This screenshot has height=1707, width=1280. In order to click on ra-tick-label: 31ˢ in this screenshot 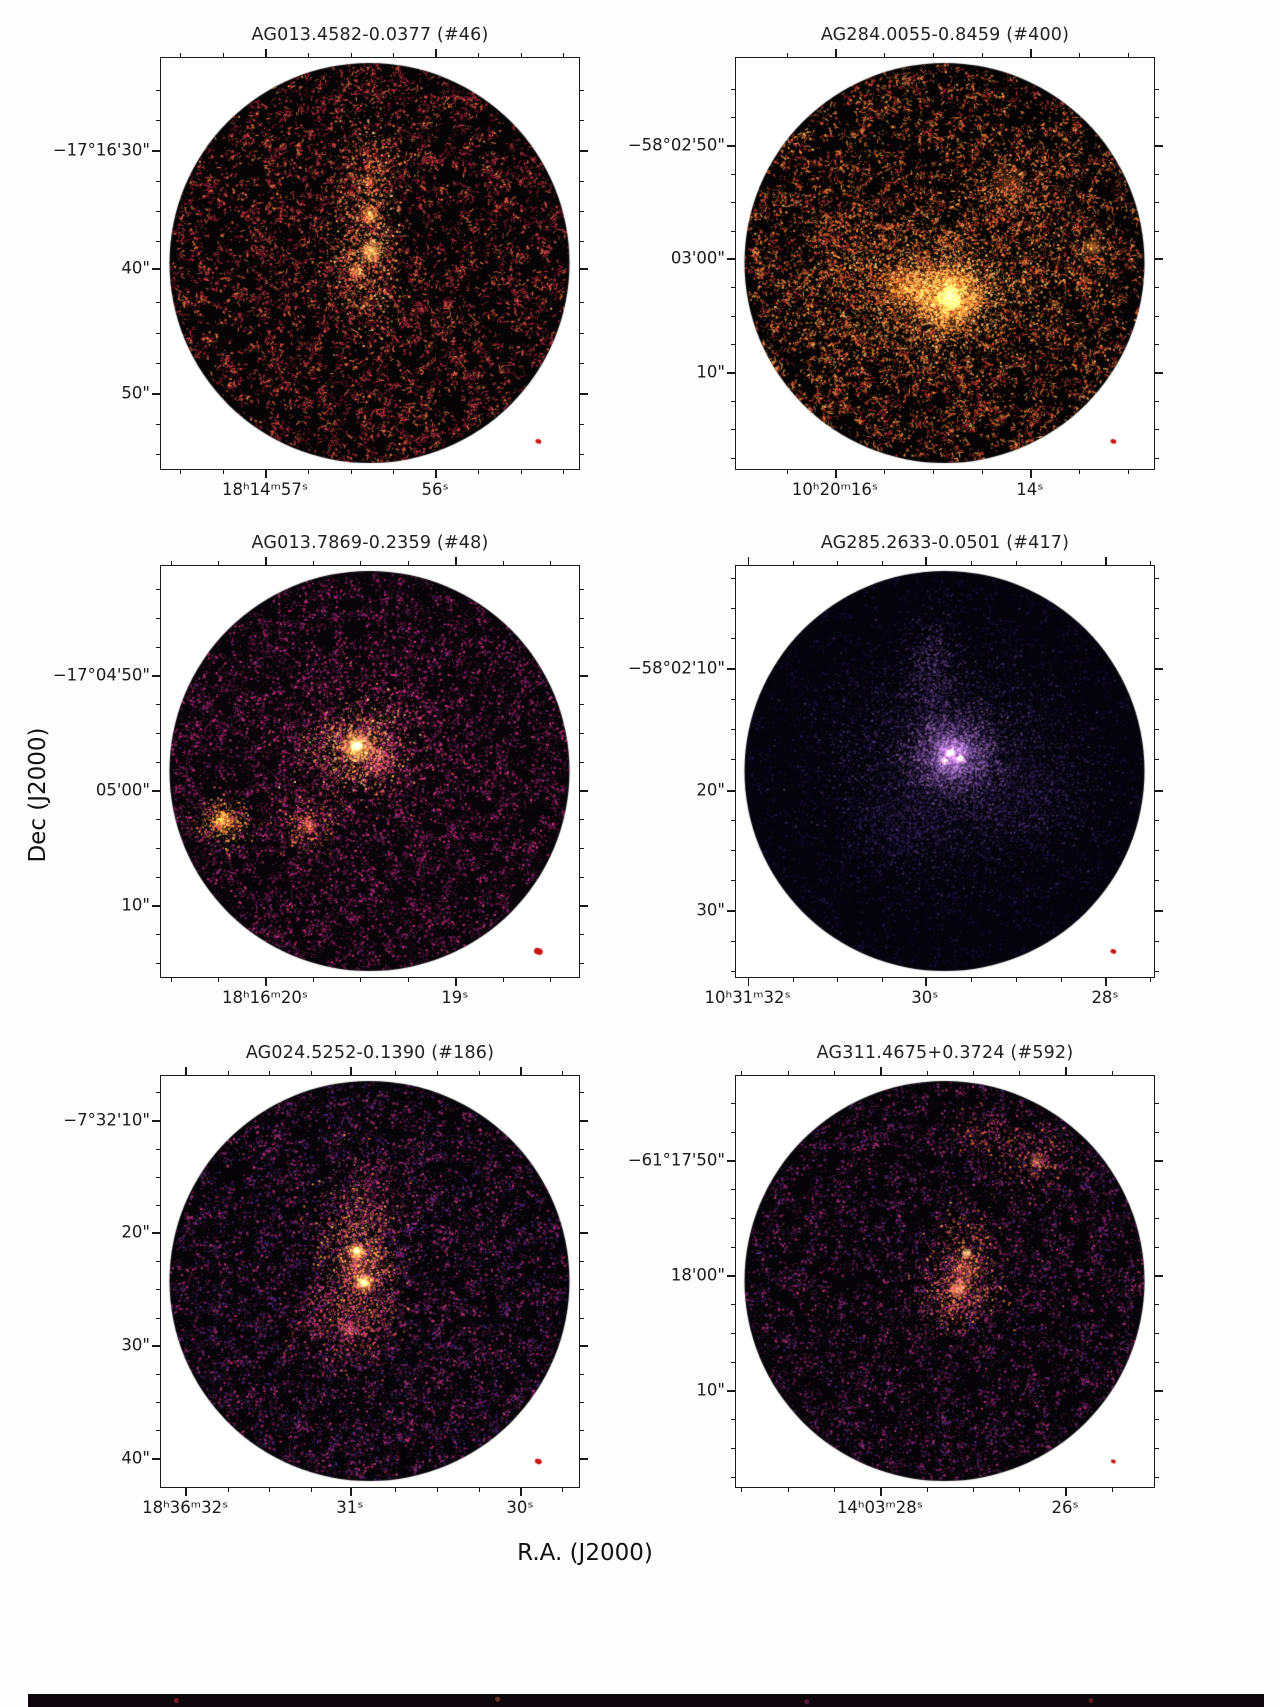, I will do `click(350, 1507)`.